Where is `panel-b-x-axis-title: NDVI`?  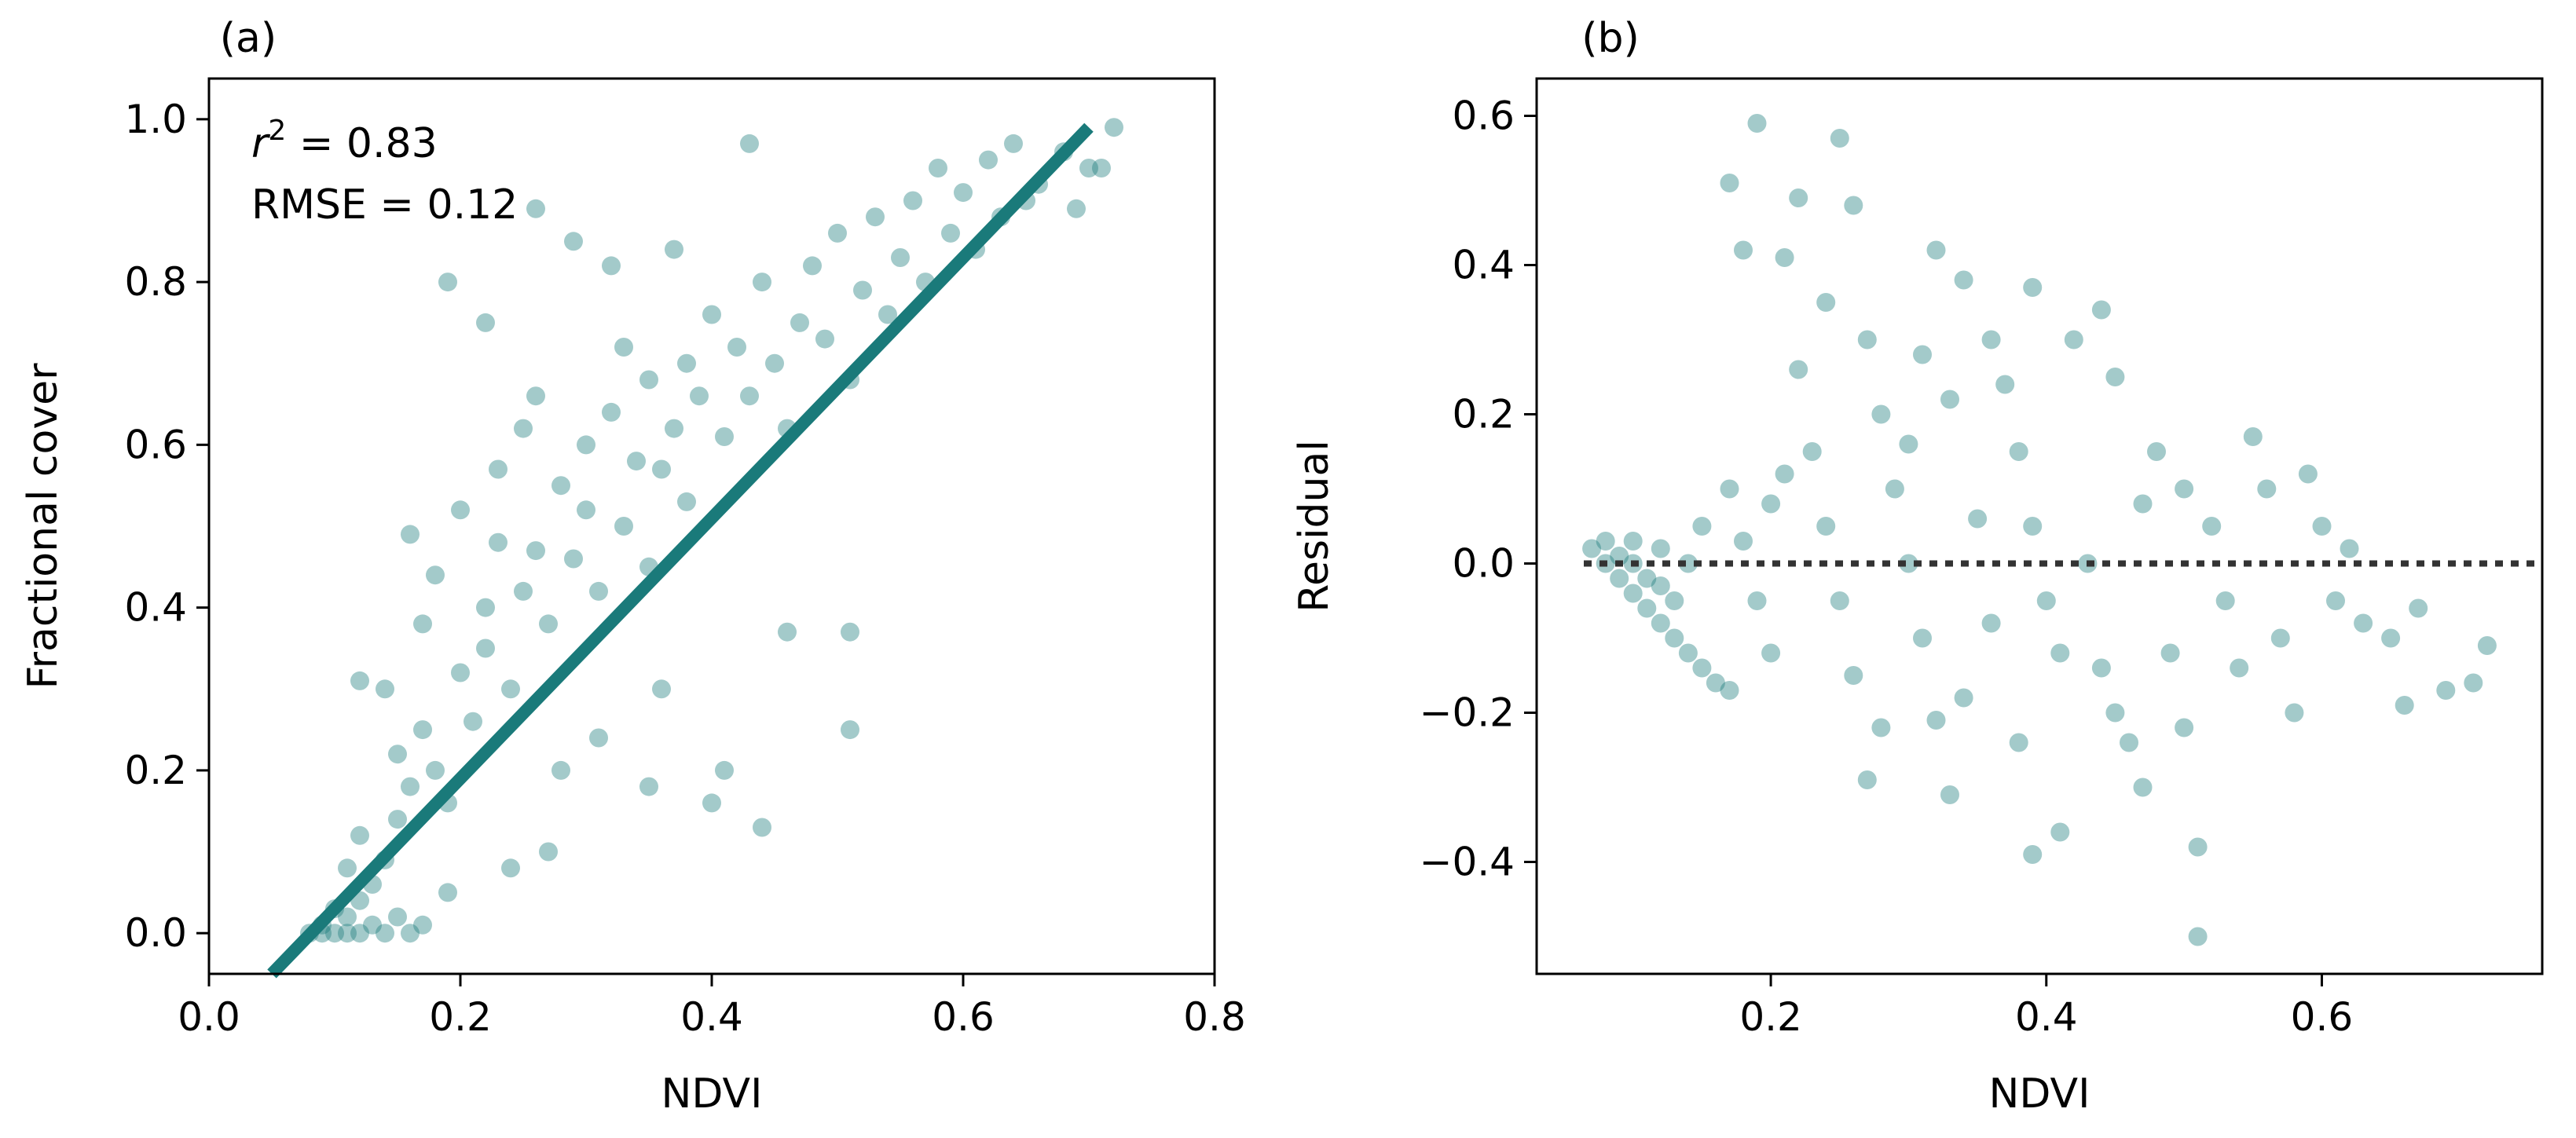 panel-b-x-axis-title: NDVI is located at coordinates (2039, 1094).